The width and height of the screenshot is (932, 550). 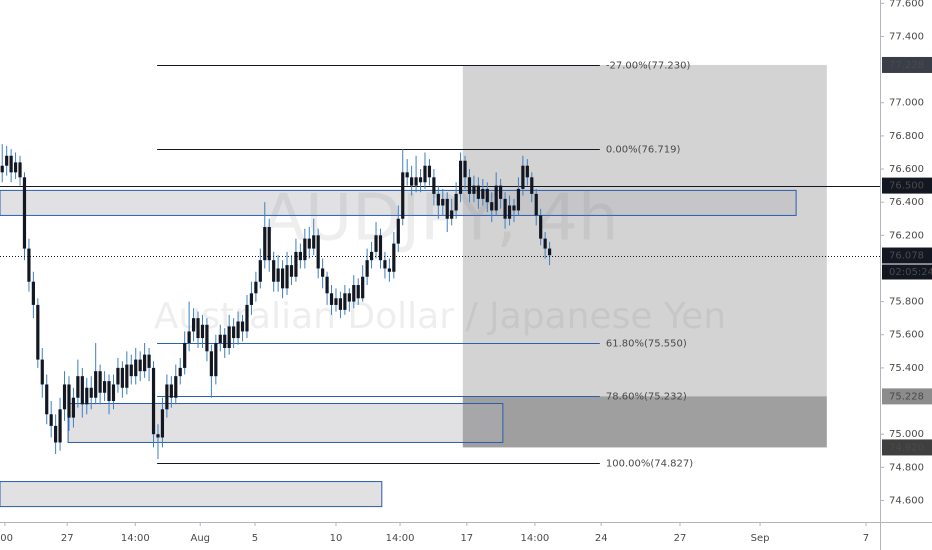 What do you see at coordinates (906, 500) in the screenshot?
I see `y-tick-label: 74.600` at bounding box center [906, 500].